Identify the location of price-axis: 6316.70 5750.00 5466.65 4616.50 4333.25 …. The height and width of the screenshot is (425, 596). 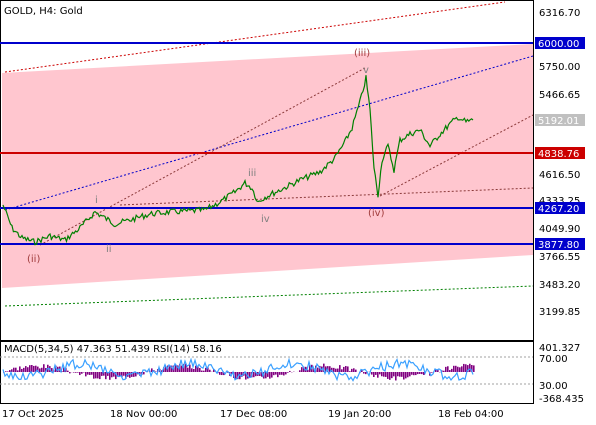
(559, 163).